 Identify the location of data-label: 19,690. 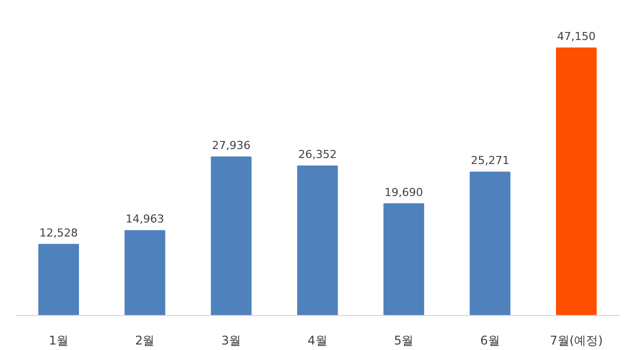
(404, 192).